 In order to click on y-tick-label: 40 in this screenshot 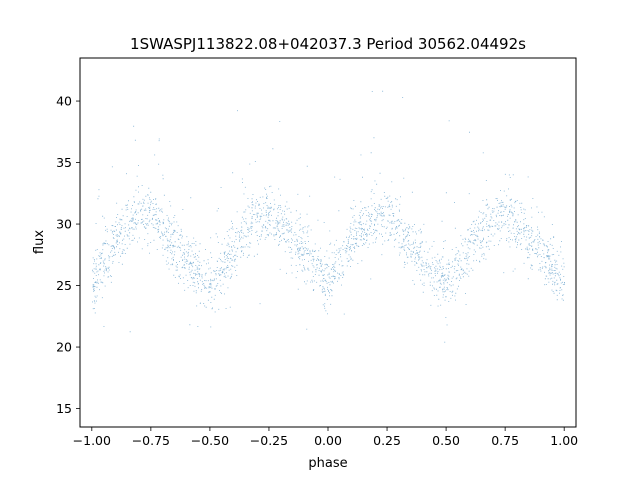, I will do `click(64, 101)`.